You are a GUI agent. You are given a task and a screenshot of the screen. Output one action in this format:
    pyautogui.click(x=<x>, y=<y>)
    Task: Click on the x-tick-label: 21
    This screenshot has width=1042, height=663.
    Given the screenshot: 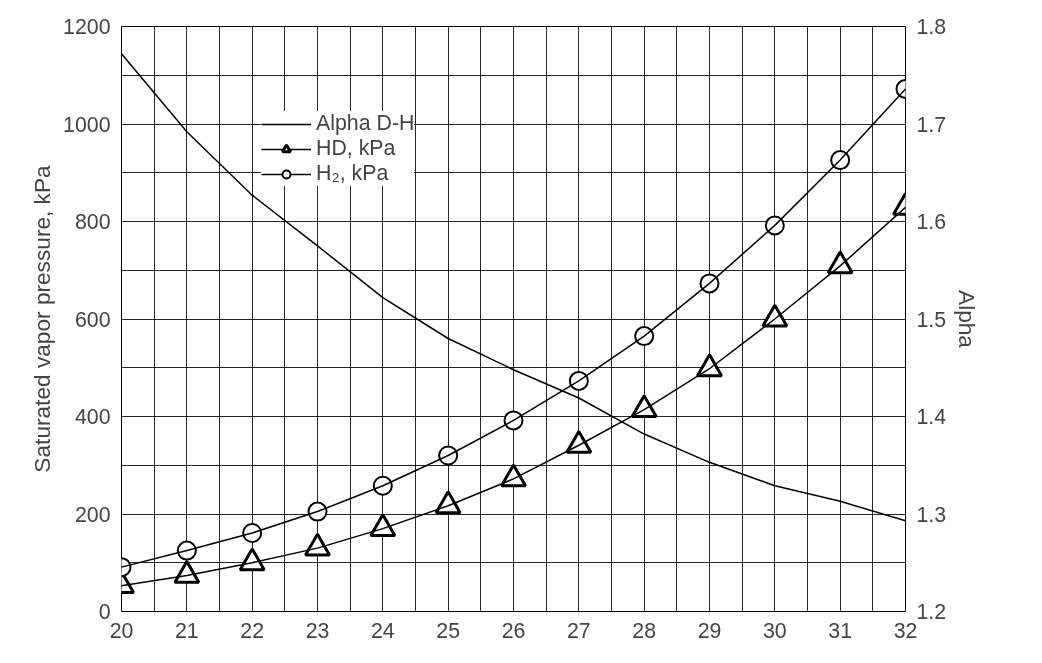 What is the action you would take?
    pyautogui.click(x=186, y=630)
    